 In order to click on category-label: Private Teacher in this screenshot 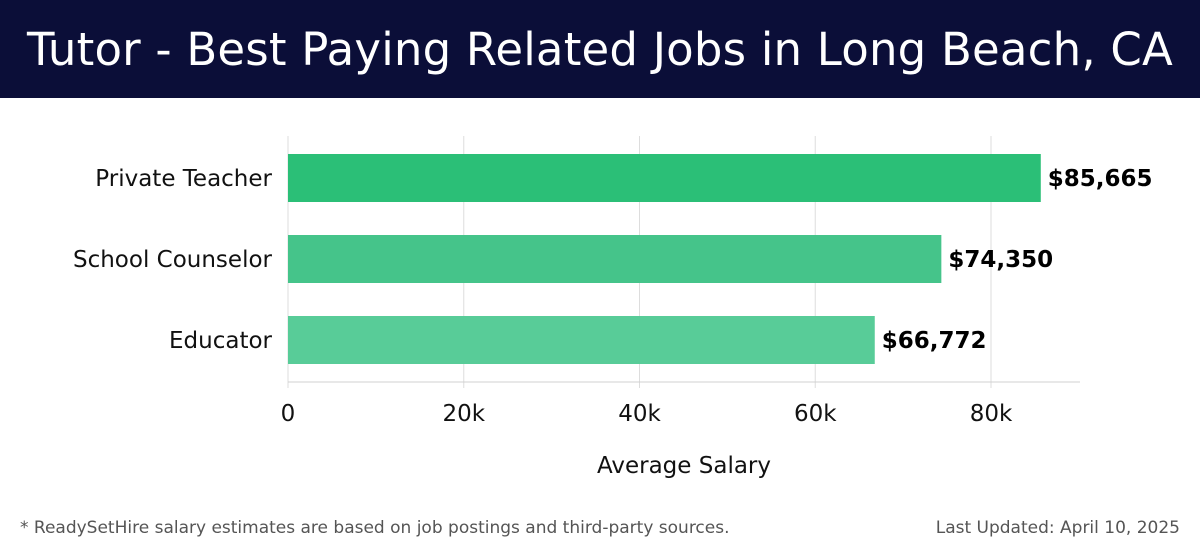, I will do `click(183, 179)`.